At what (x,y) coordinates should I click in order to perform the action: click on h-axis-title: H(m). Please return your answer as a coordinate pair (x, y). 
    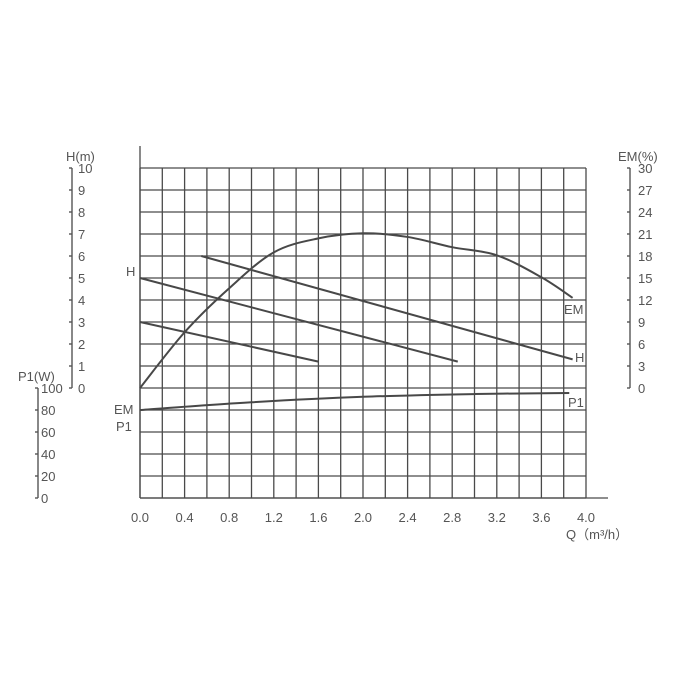
    Looking at the image, I should click on (80, 156).